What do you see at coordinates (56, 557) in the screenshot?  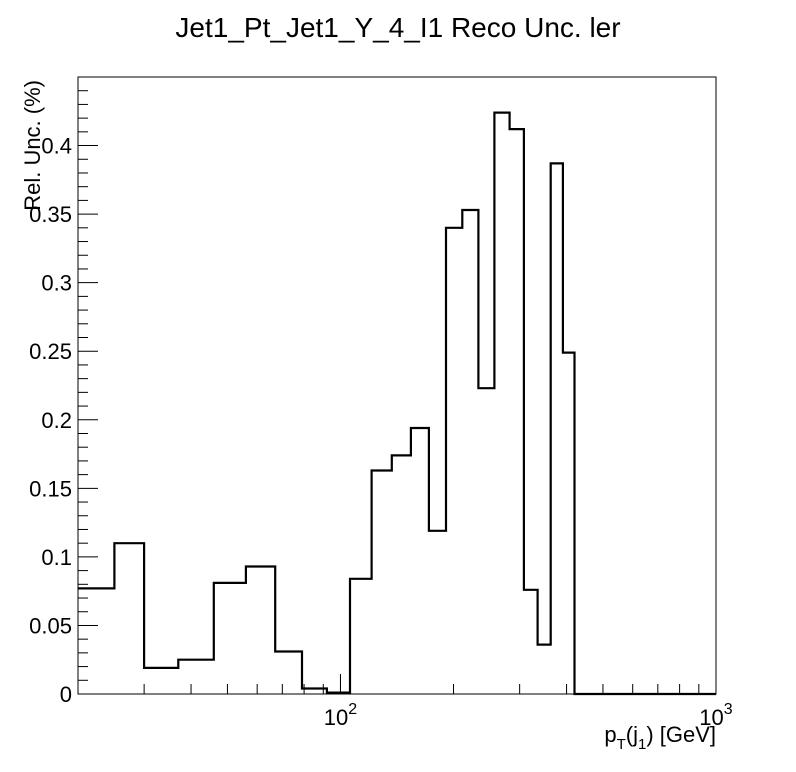 I see `y-tick-label: 0.1` at bounding box center [56, 557].